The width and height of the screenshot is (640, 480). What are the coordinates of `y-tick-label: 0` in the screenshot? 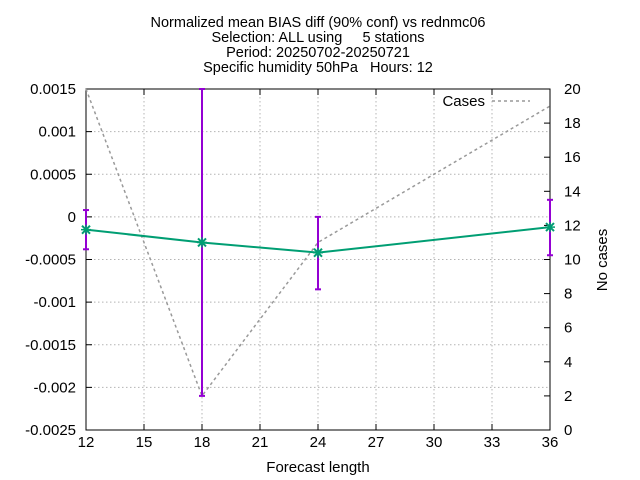 It's located at (72, 217).